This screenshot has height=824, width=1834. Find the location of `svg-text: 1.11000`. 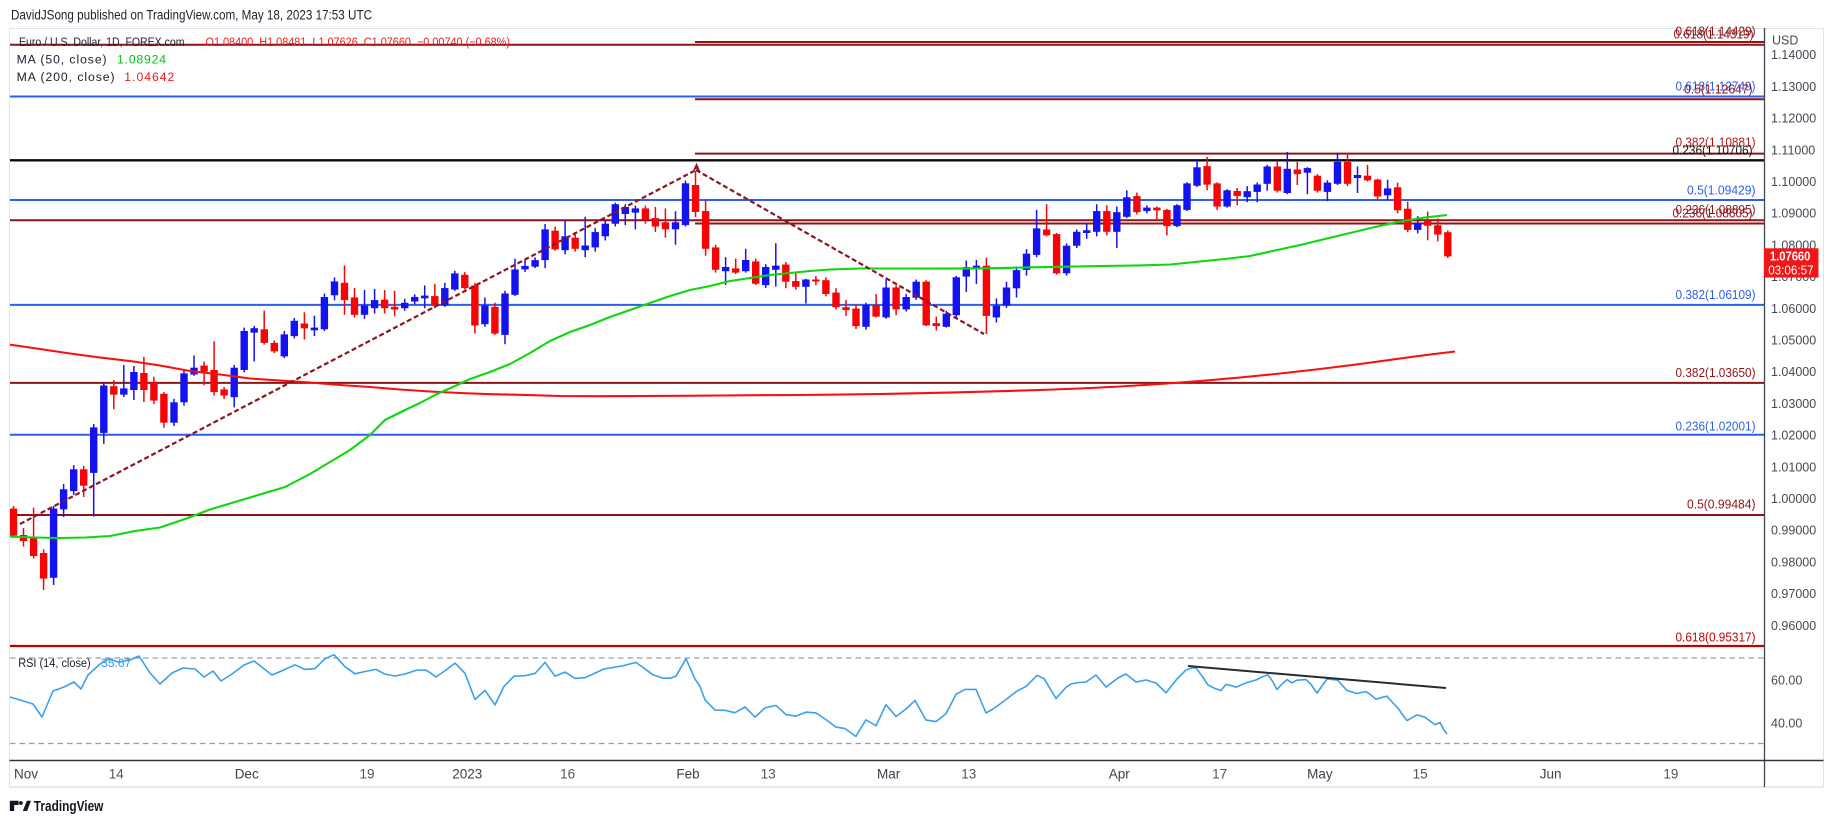

svg-text: 1.11000 is located at coordinates (1793, 150).